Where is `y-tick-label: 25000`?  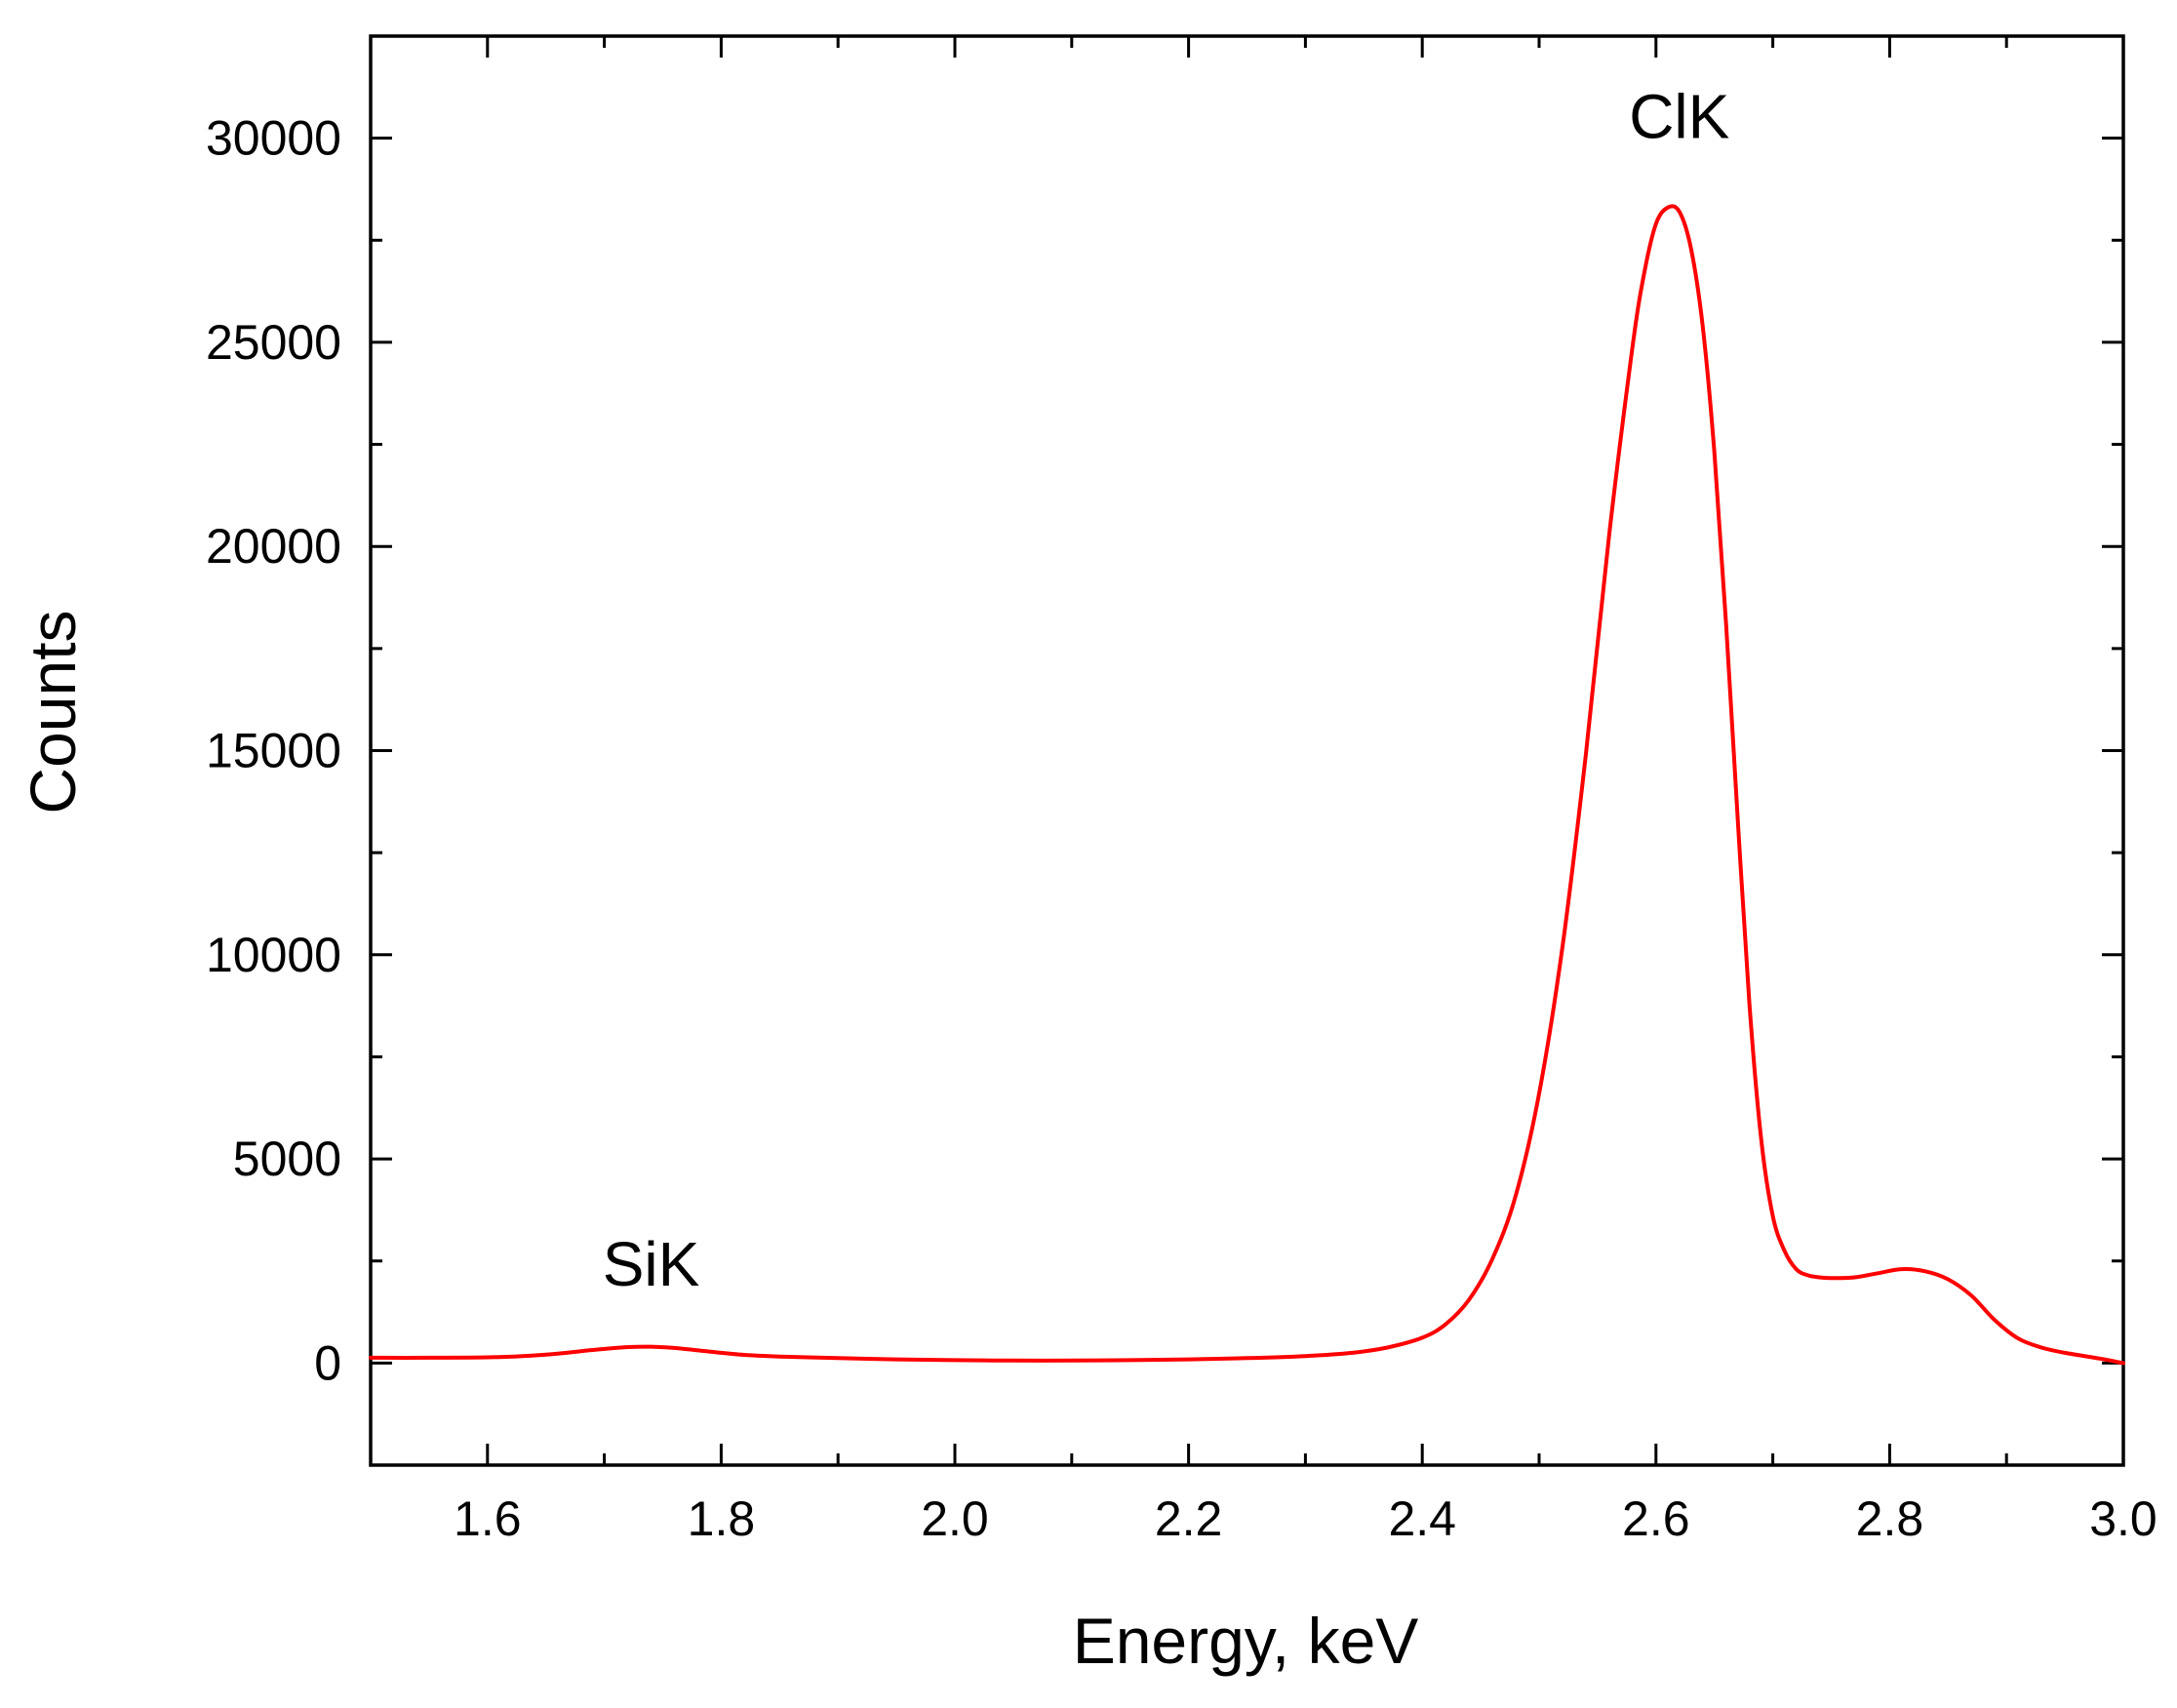
y-tick-label: 25000 is located at coordinates (273, 342).